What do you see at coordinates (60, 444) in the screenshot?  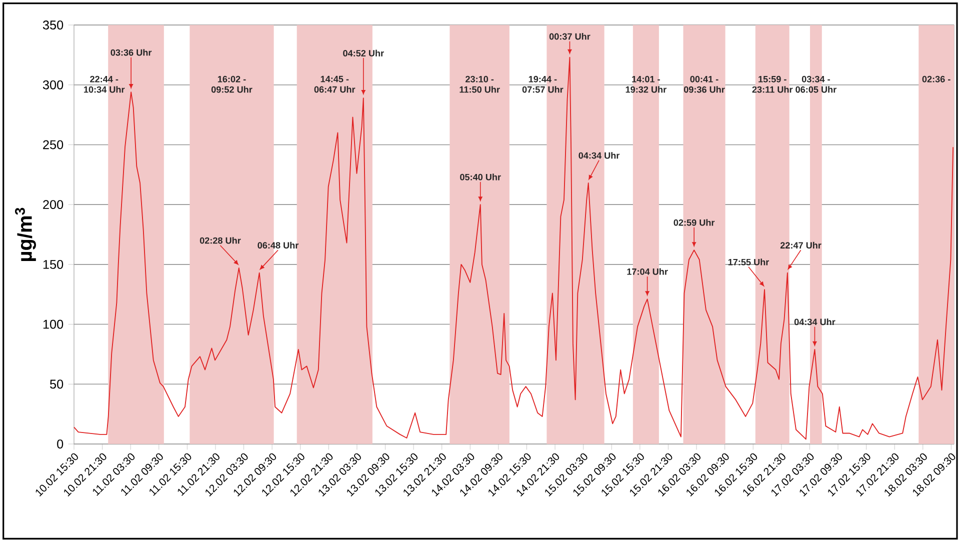 I see `y-tick-label: 0` at bounding box center [60, 444].